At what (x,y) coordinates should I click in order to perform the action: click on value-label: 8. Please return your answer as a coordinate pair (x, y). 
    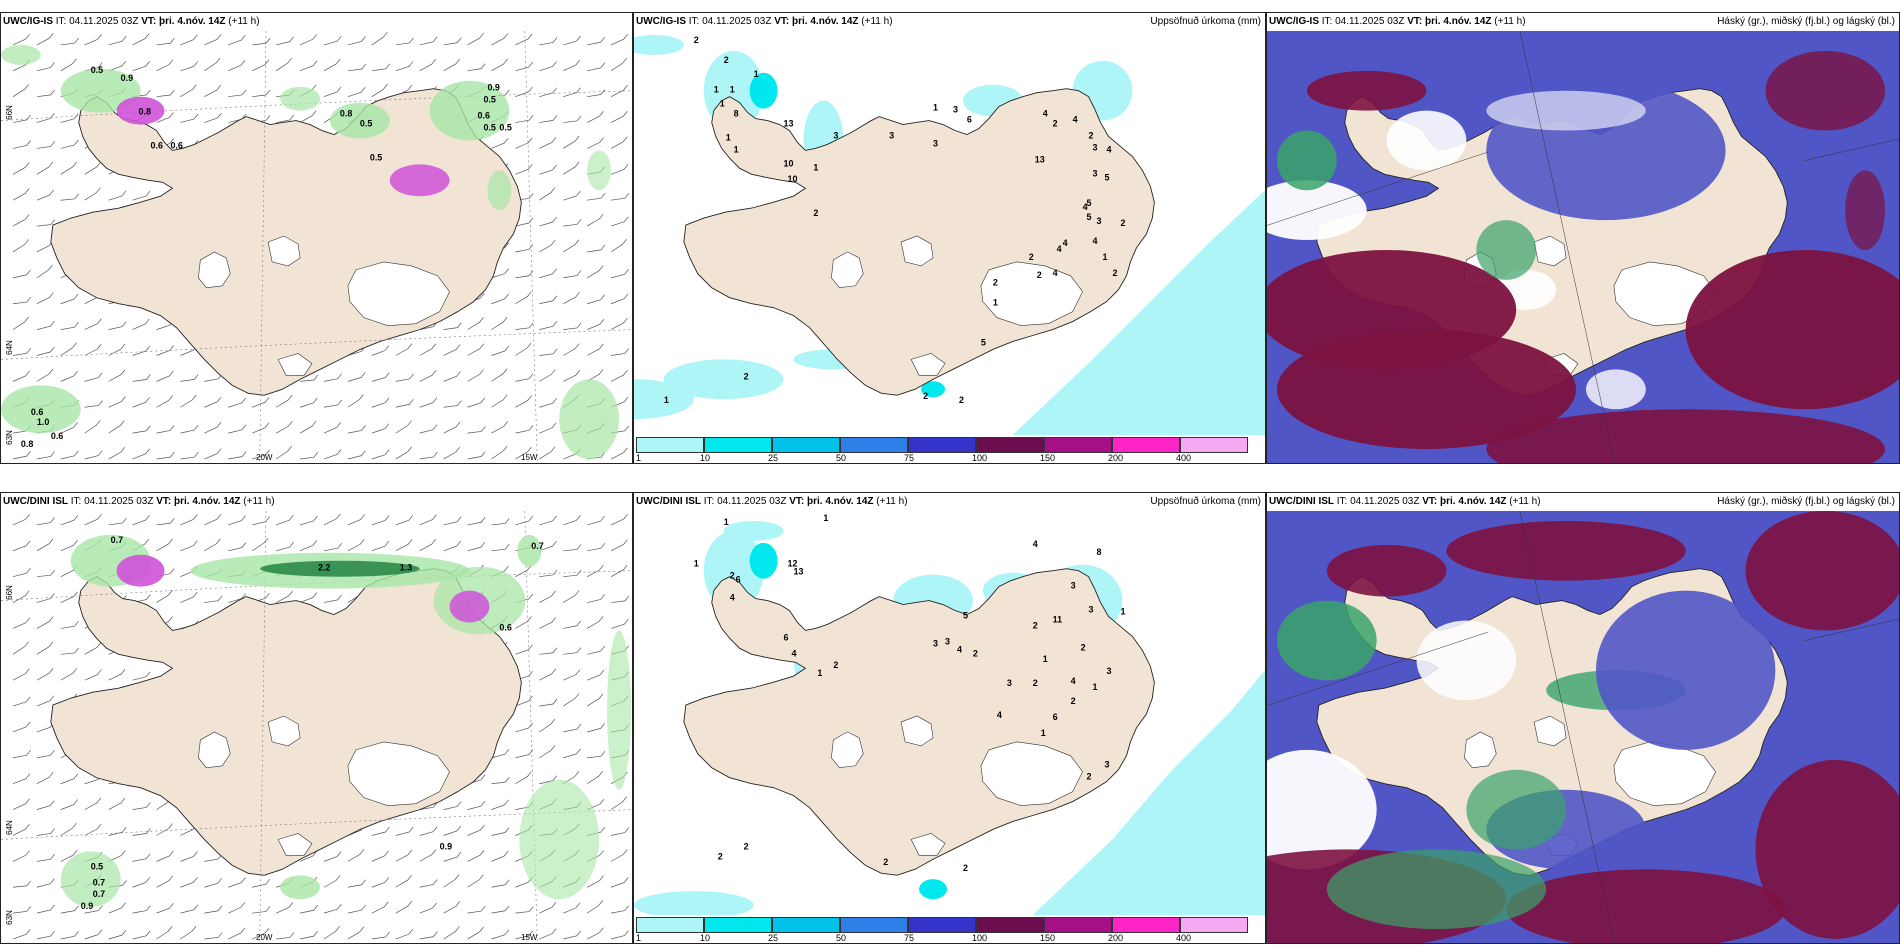
    Looking at the image, I should click on (1099, 552).